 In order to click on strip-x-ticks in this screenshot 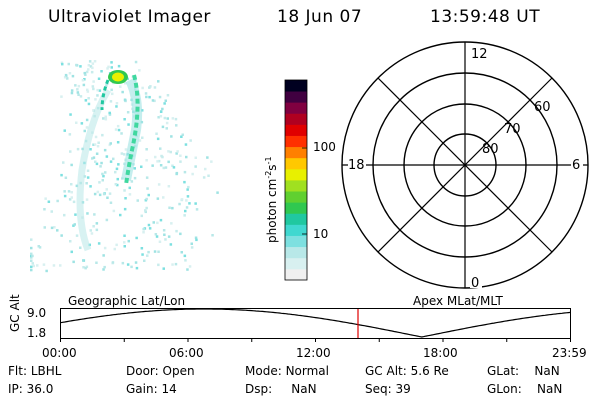, I will do `click(315, 340)`.